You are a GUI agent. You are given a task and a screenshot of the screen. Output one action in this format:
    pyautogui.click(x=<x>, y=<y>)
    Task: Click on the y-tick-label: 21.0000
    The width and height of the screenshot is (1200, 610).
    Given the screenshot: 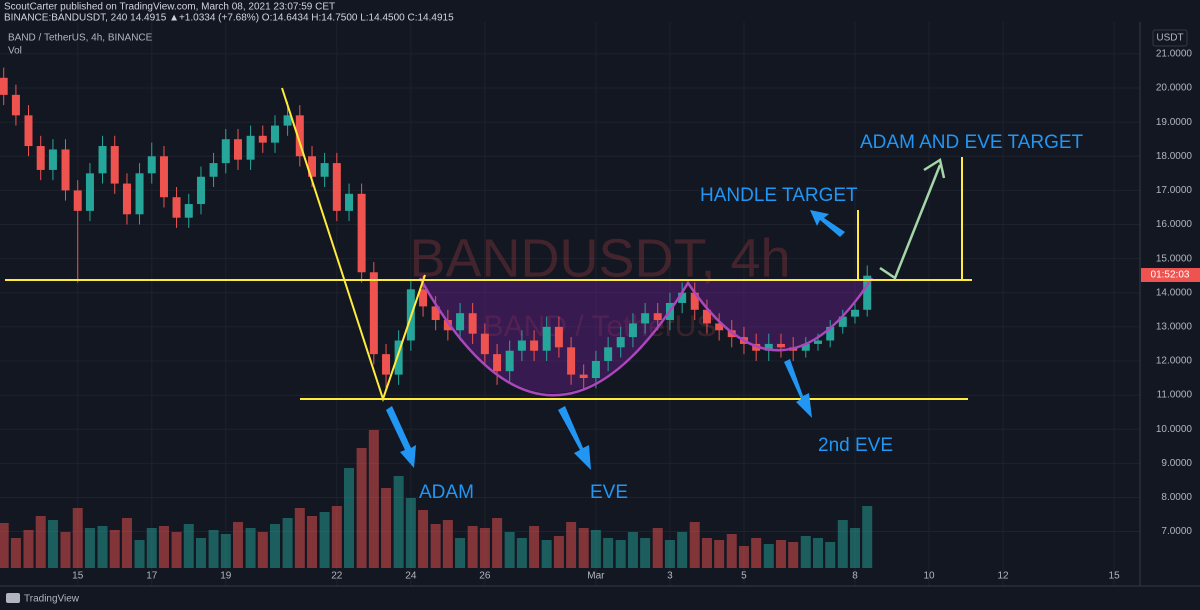 What is the action you would take?
    pyautogui.click(x=1174, y=54)
    